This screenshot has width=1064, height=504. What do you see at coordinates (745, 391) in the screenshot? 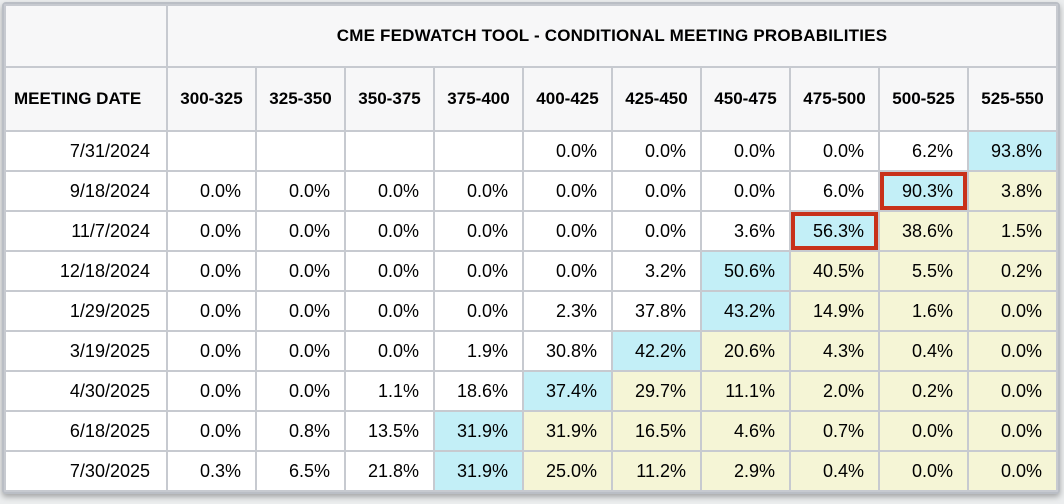
I see `probability-cell: 11.1%` at bounding box center [745, 391].